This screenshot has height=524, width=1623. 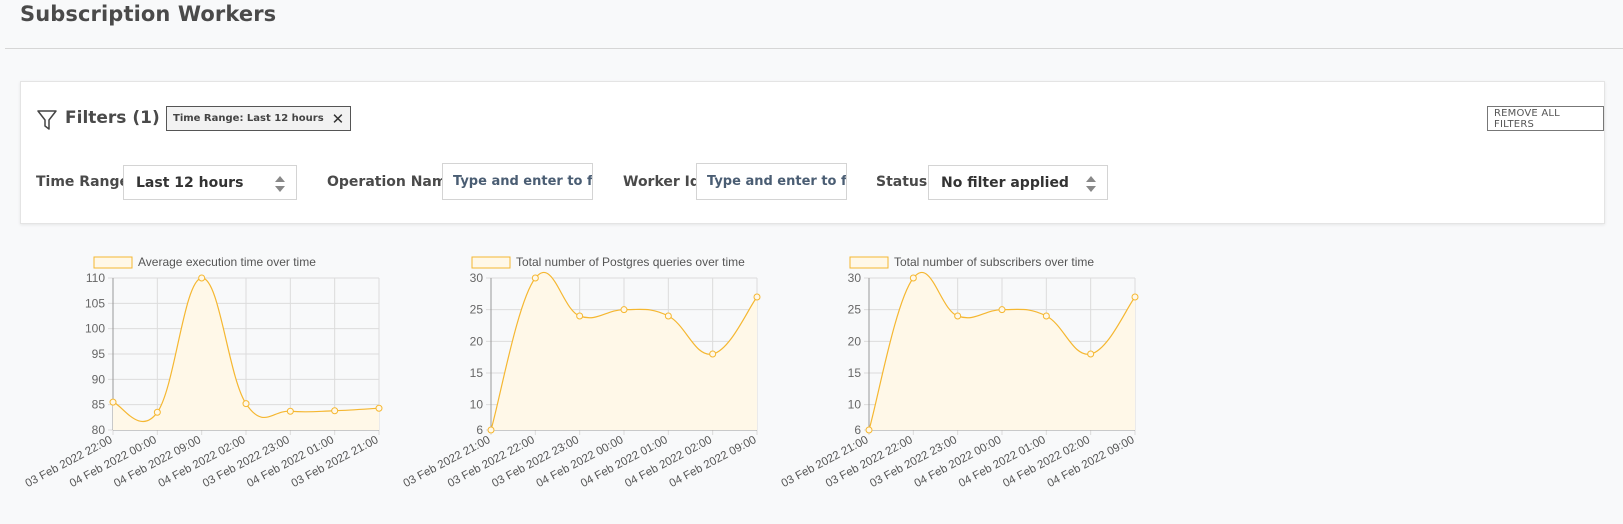 I want to click on legend-label: Total number of subscribers over time, so click(x=994, y=262).